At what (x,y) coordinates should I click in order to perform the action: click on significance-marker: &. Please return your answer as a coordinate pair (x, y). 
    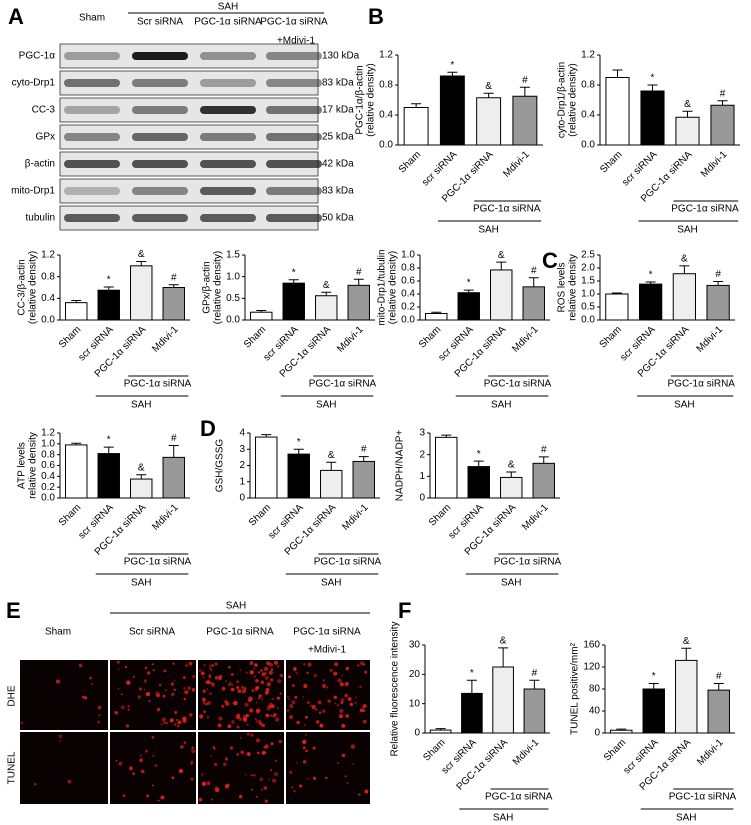
    Looking at the image, I should click on (141, 254).